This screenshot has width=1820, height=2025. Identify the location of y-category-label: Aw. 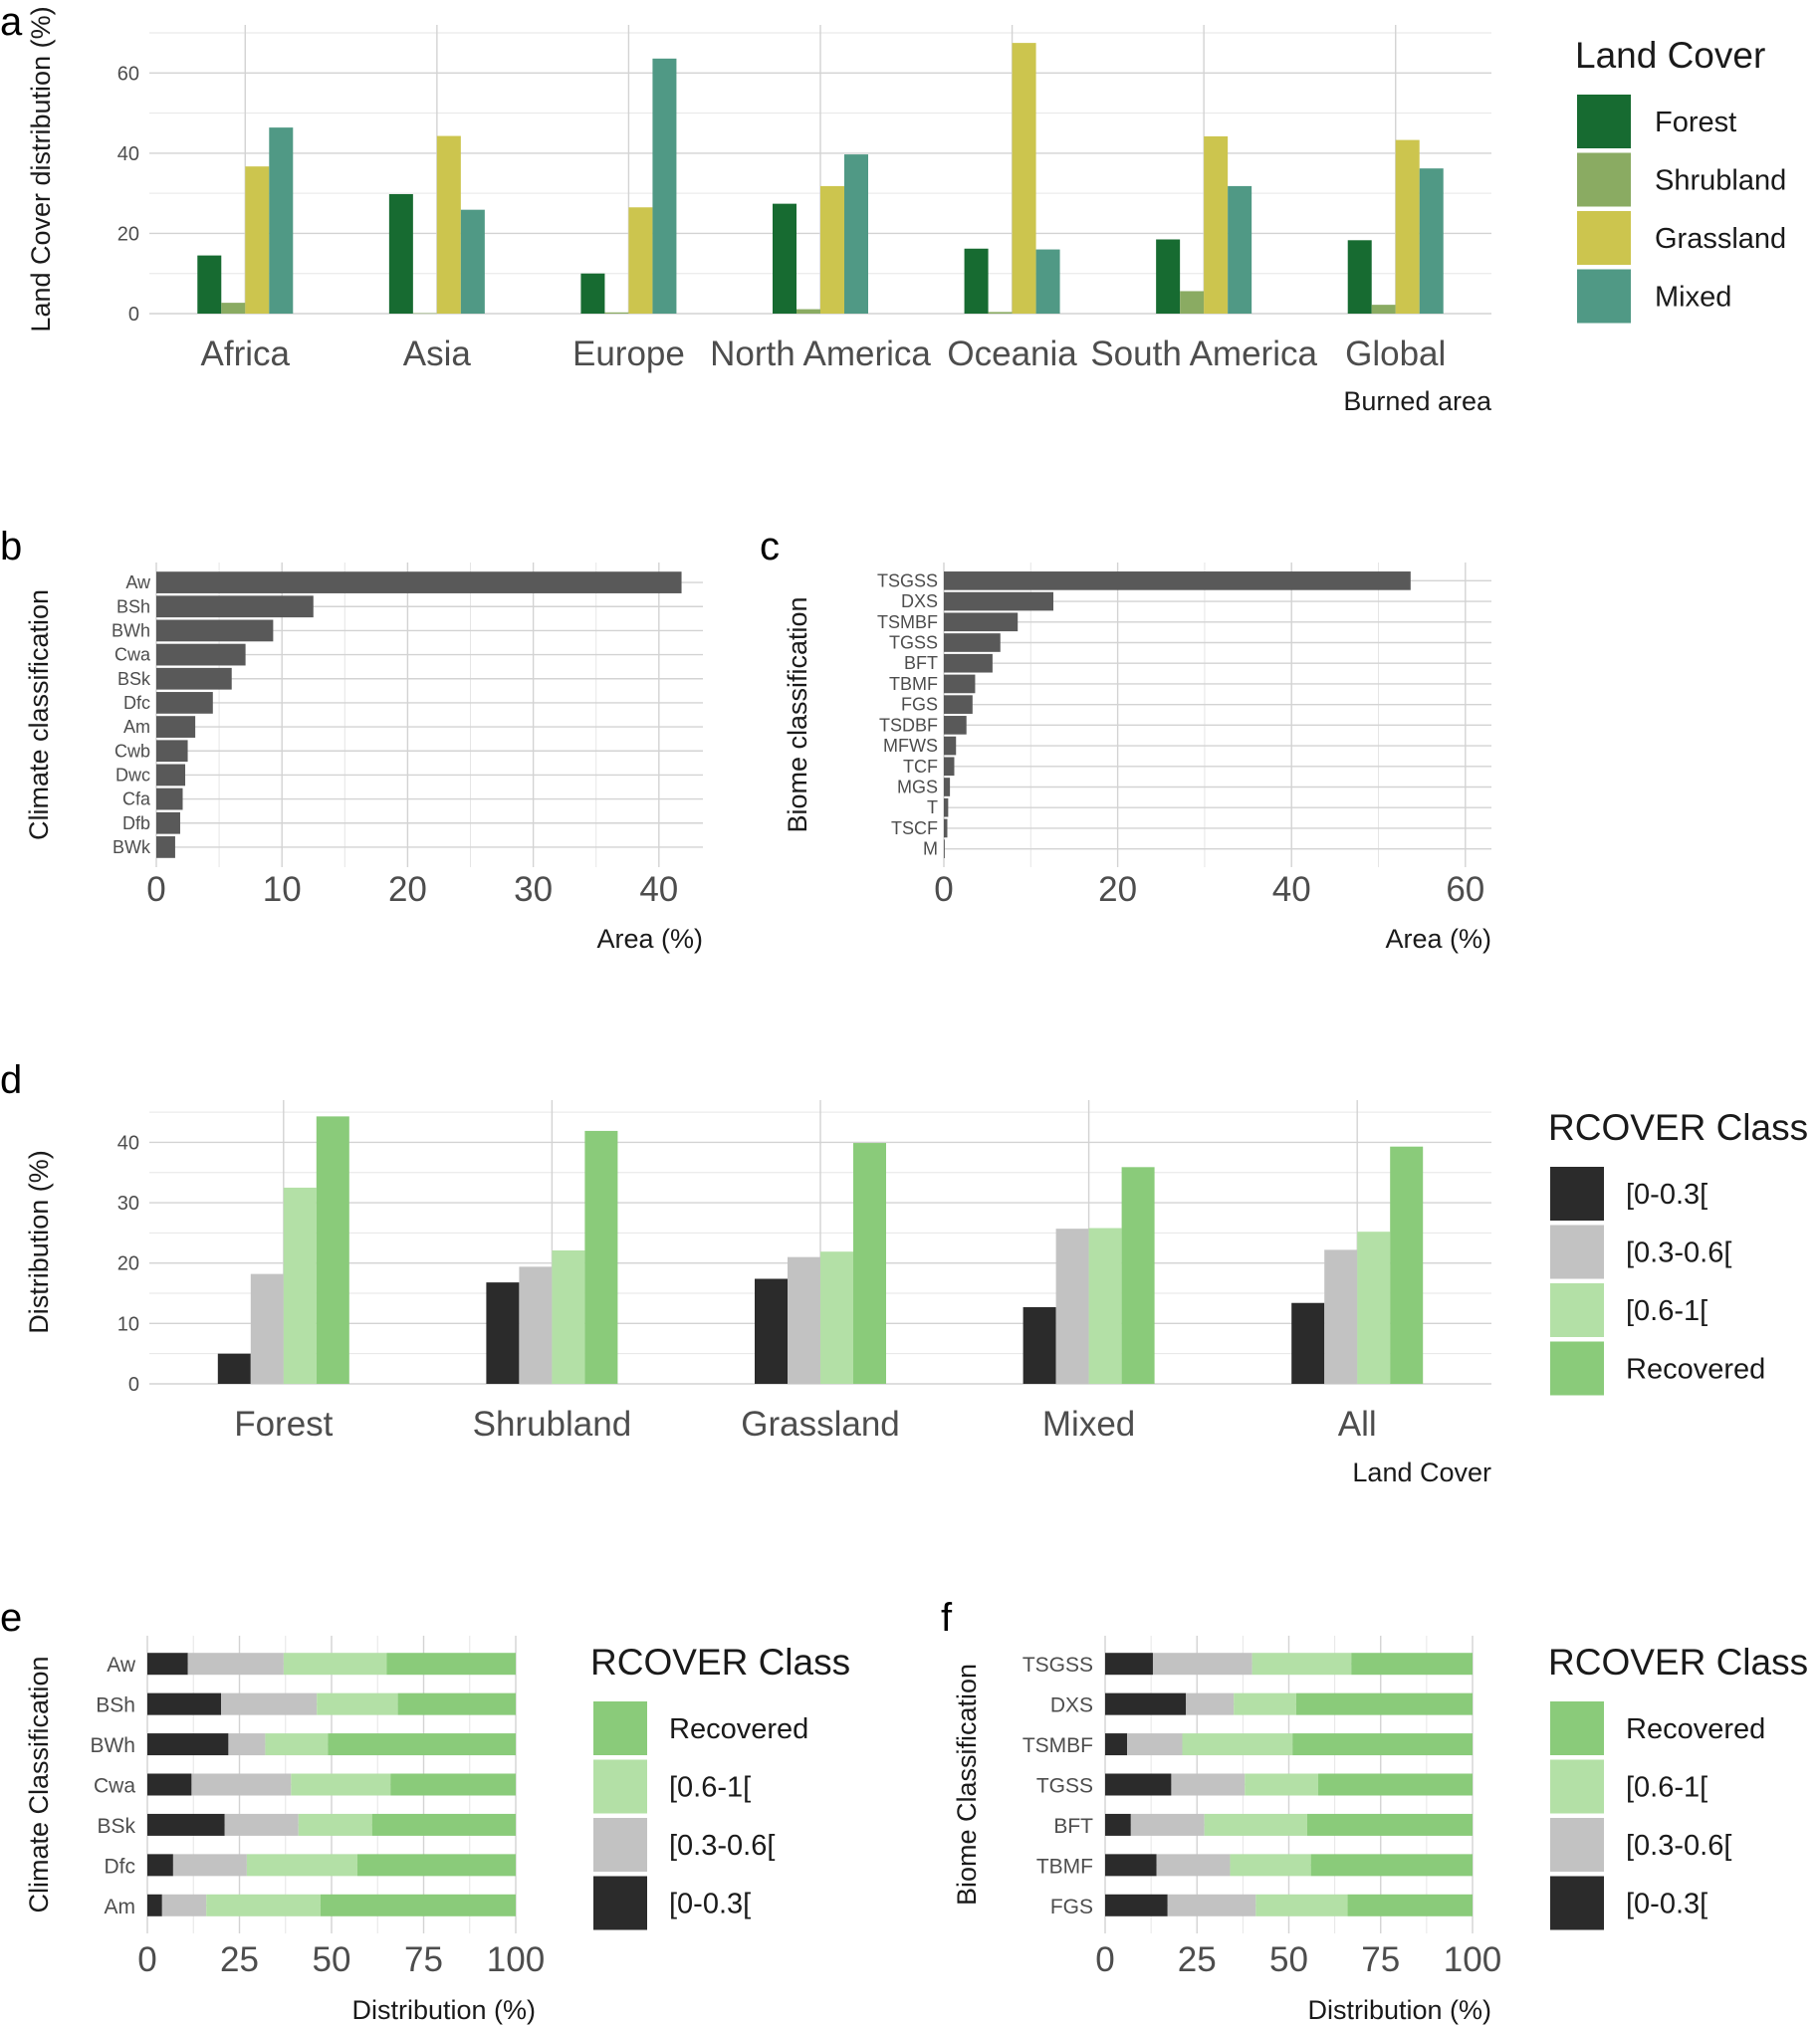
(138, 582).